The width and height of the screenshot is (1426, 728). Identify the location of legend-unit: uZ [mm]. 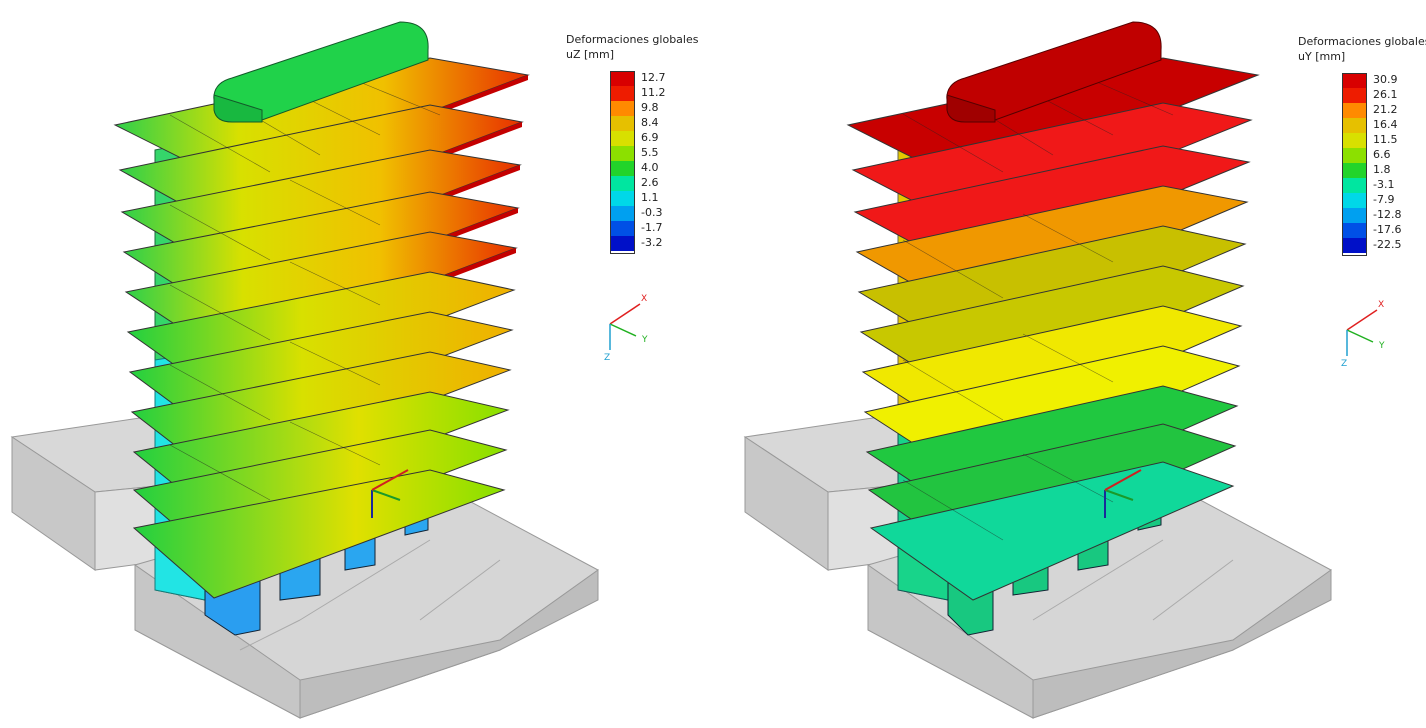
(590, 54).